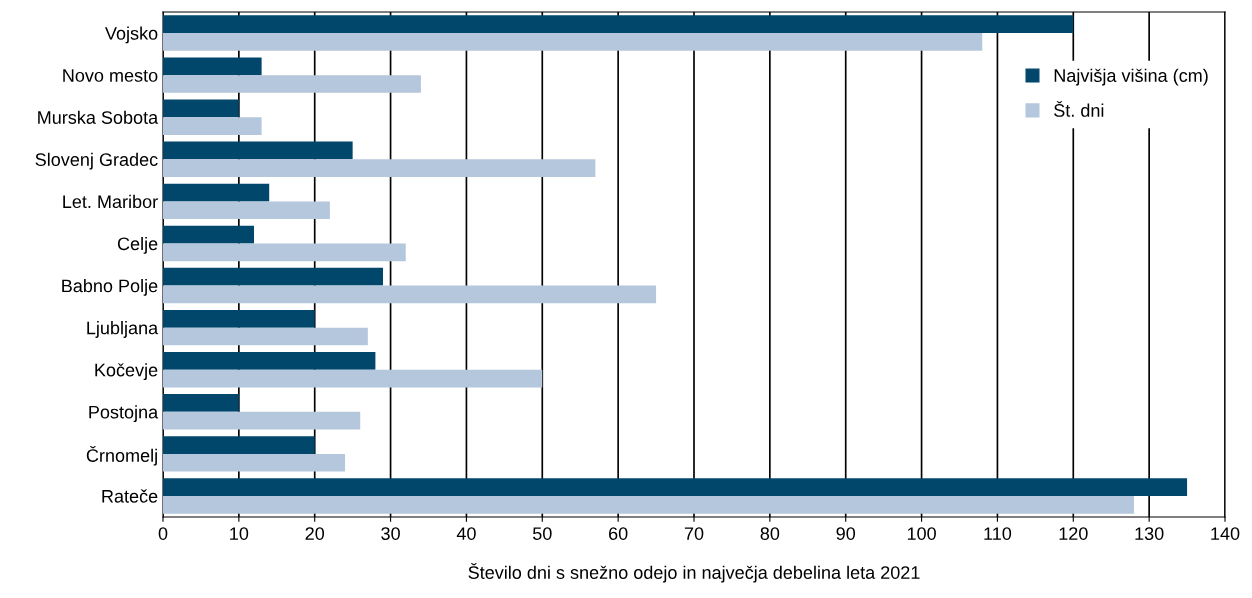  What do you see at coordinates (110, 201) in the screenshot?
I see `y-tick-label: Let. Maribor` at bounding box center [110, 201].